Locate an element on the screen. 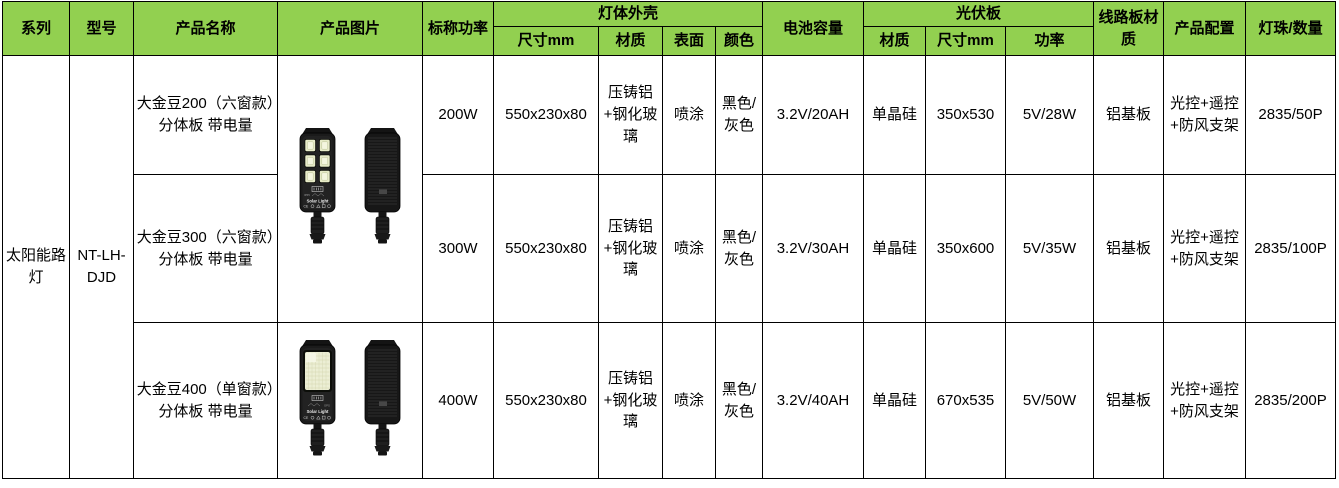 The width and height of the screenshot is (1339, 488). cell-product-image-single-window: GPS Solar Light CE is located at coordinates (350, 400).